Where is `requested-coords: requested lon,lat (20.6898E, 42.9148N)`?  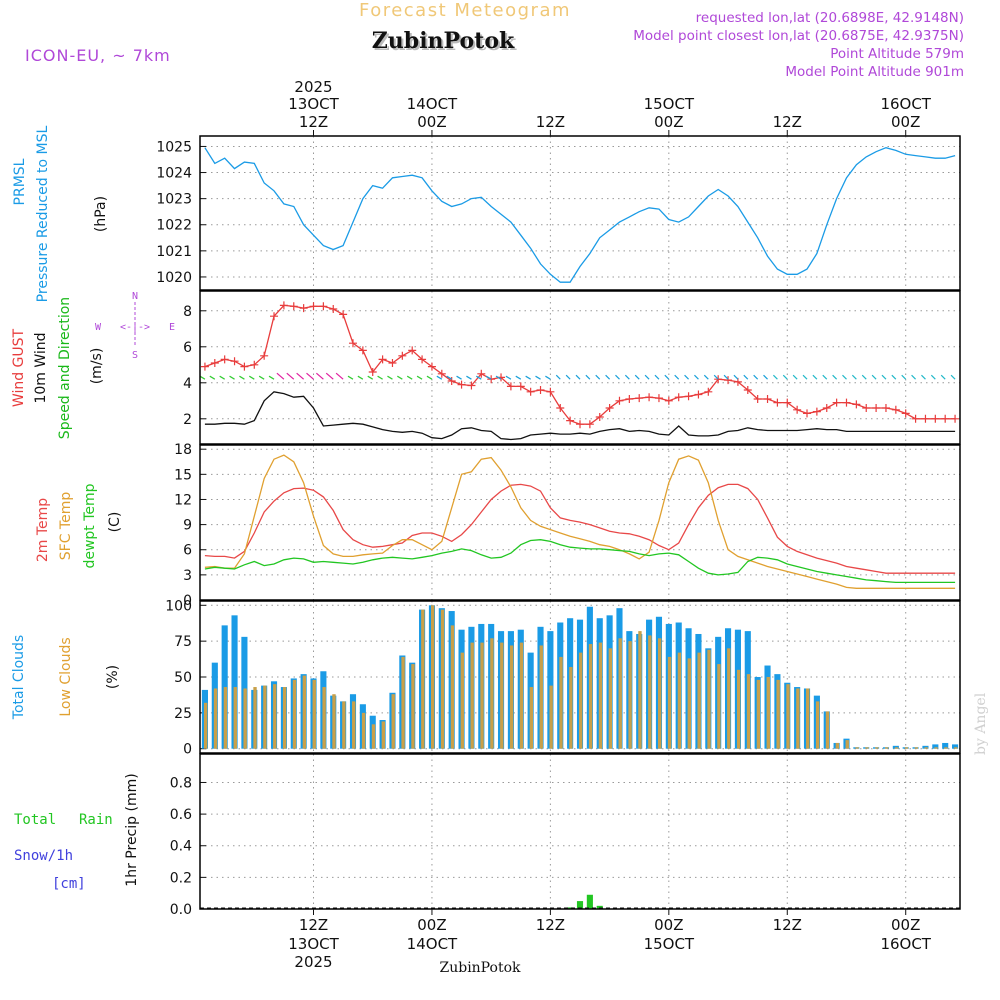
requested-coords: requested lon,lat (20.6898E, 42.9148N) is located at coordinates (830, 18).